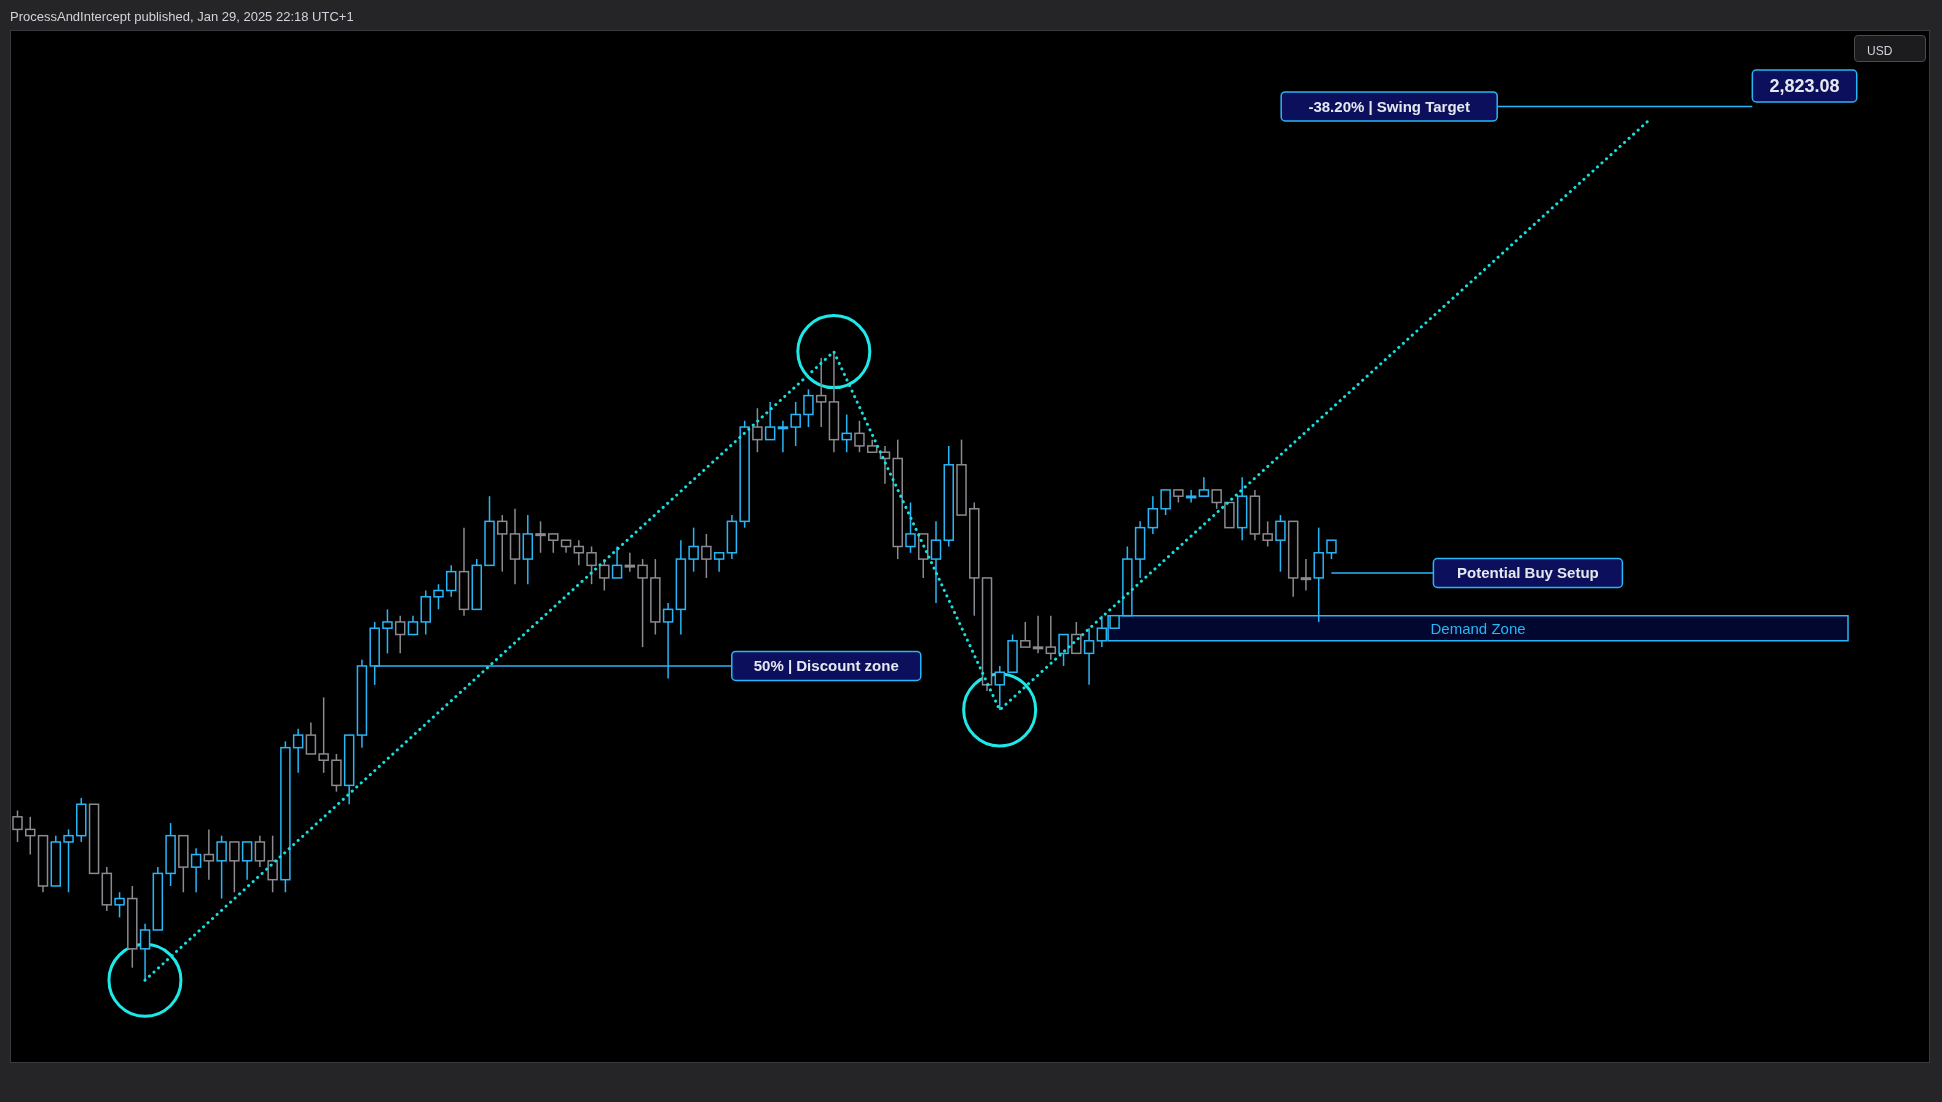  I want to click on label-box: 50% | Discount zone, so click(826, 666).